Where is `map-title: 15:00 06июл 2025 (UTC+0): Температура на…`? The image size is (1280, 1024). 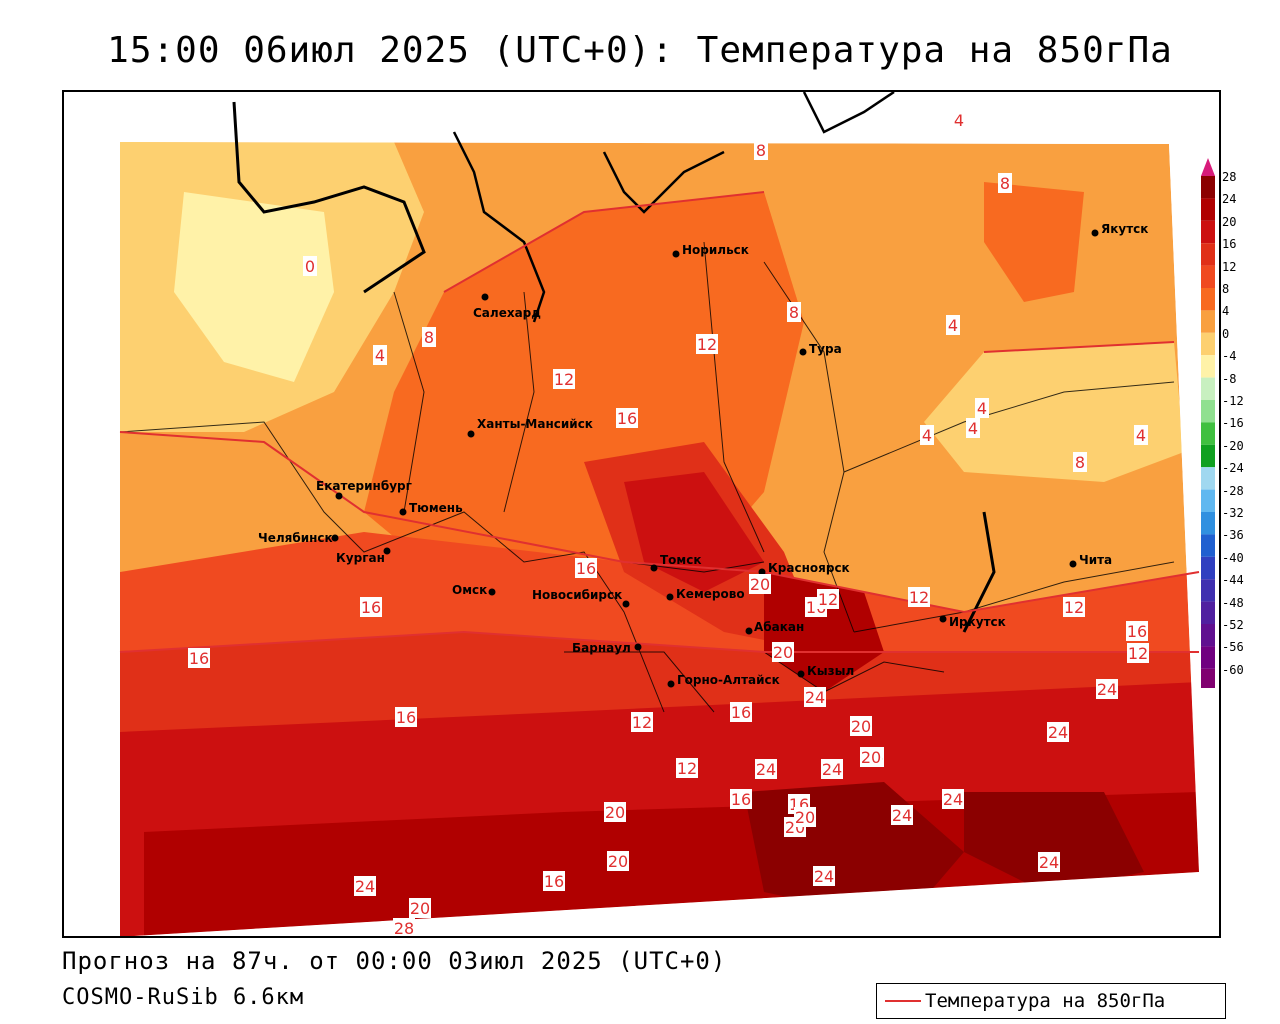
map-title: 15:00 06июл 2025 (UTC+0): Температура на… is located at coordinates (640, 50).